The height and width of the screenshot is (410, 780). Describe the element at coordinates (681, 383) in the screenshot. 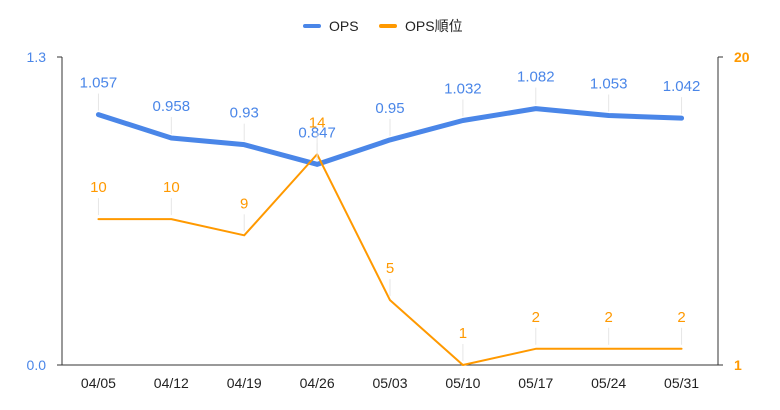

I see `x-tick-label: 05/31` at that location.